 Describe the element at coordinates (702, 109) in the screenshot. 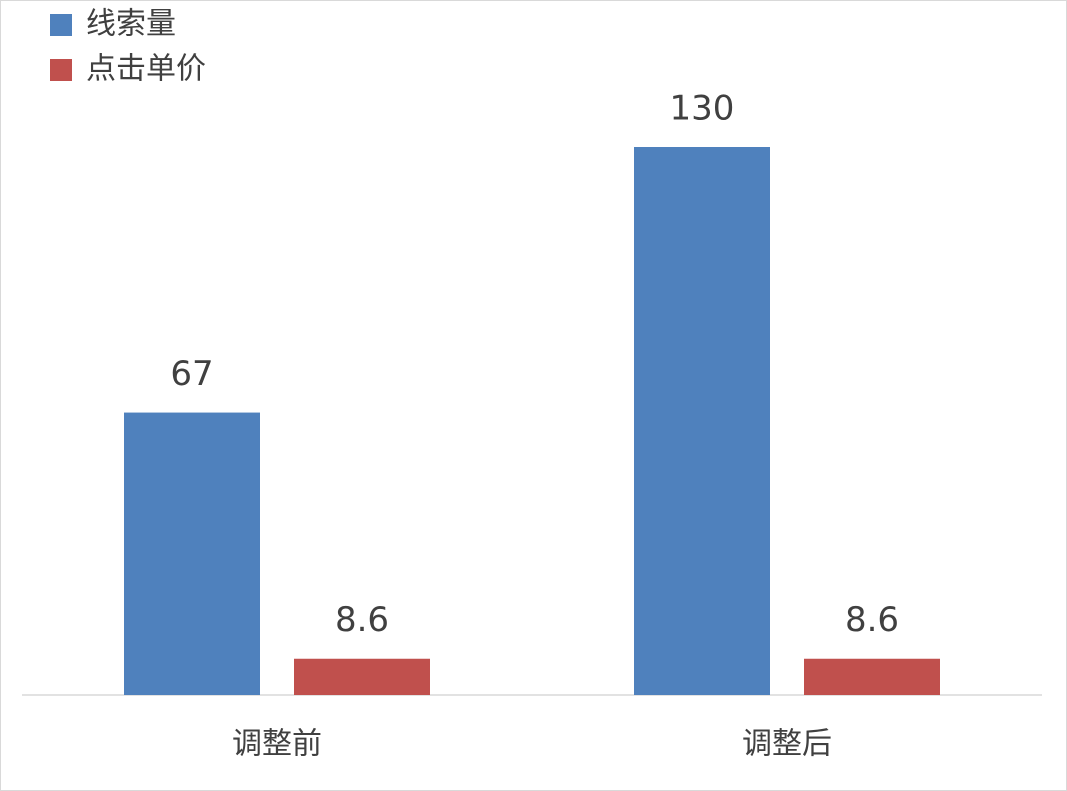

I see `data-label: 130` at that location.